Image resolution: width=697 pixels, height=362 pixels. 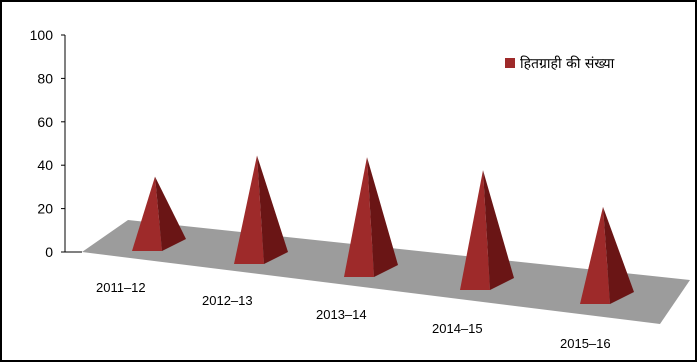 I want to click on y-axis-ticks: 0 20 40 60 80 100, so click(x=47, y=143).